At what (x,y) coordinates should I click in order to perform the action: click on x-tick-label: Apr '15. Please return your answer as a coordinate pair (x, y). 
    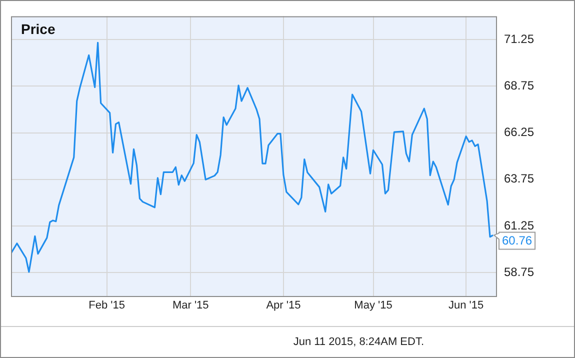
    Looking at the image, I should click on (283, 306).